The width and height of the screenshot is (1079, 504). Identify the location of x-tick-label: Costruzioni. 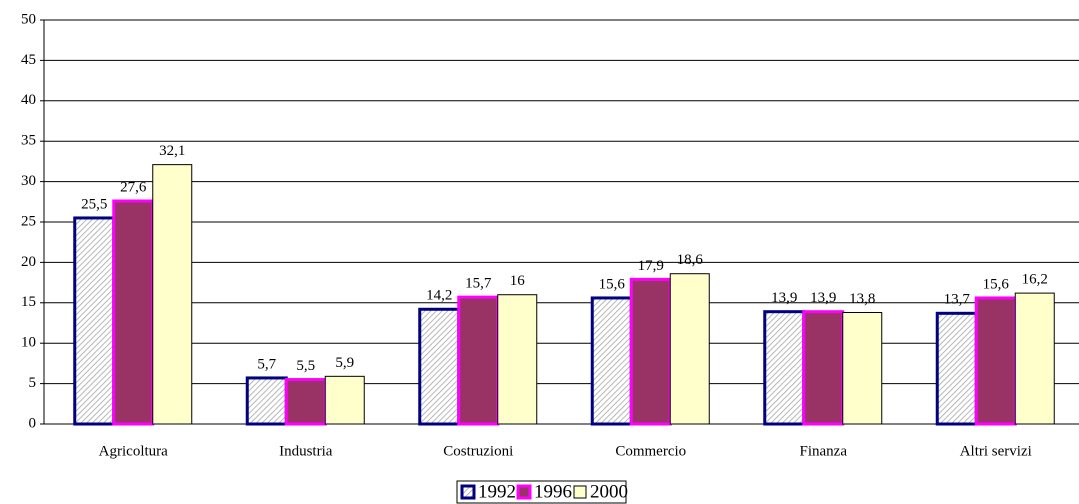
(478, 451).